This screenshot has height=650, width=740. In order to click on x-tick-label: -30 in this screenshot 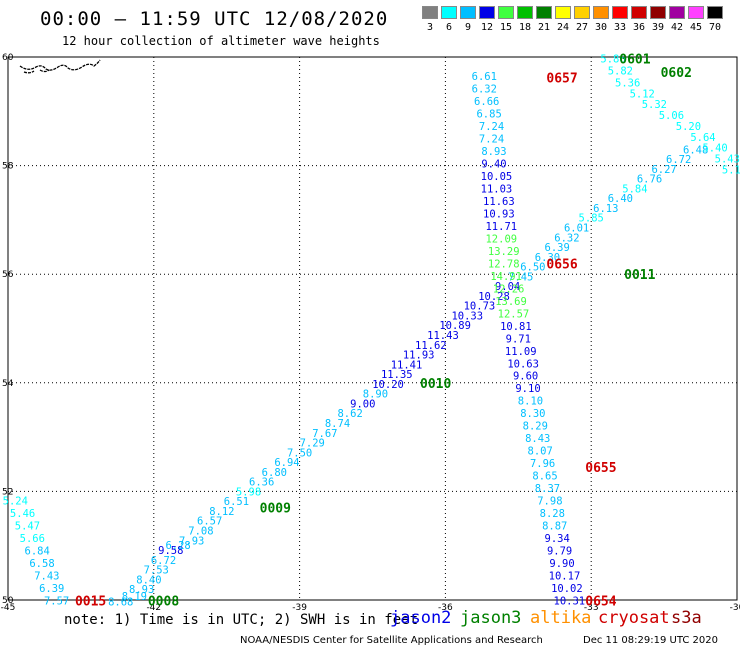, I will do `click(735, 608)`.